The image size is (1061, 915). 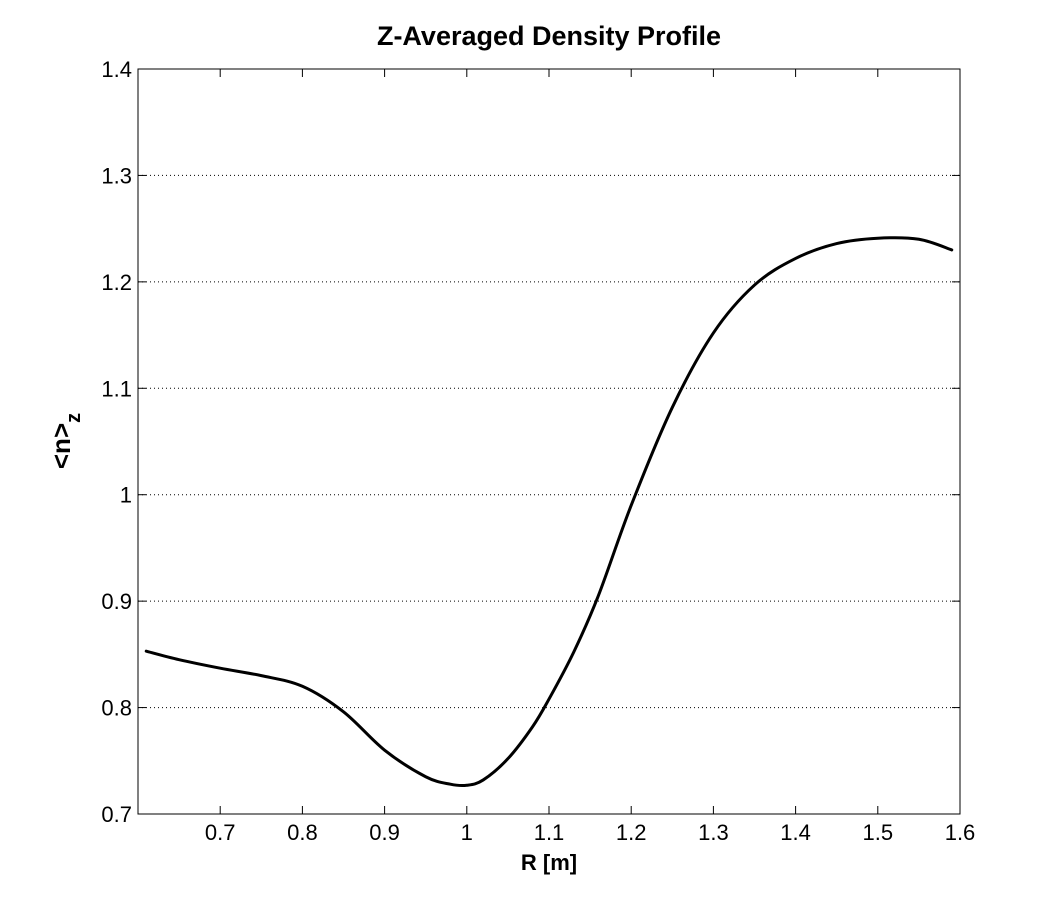 What do you see at coordinates (302, 832) in the screenshot?
I see `x-tick-label: 0.8` at bounding box center [302, 832].